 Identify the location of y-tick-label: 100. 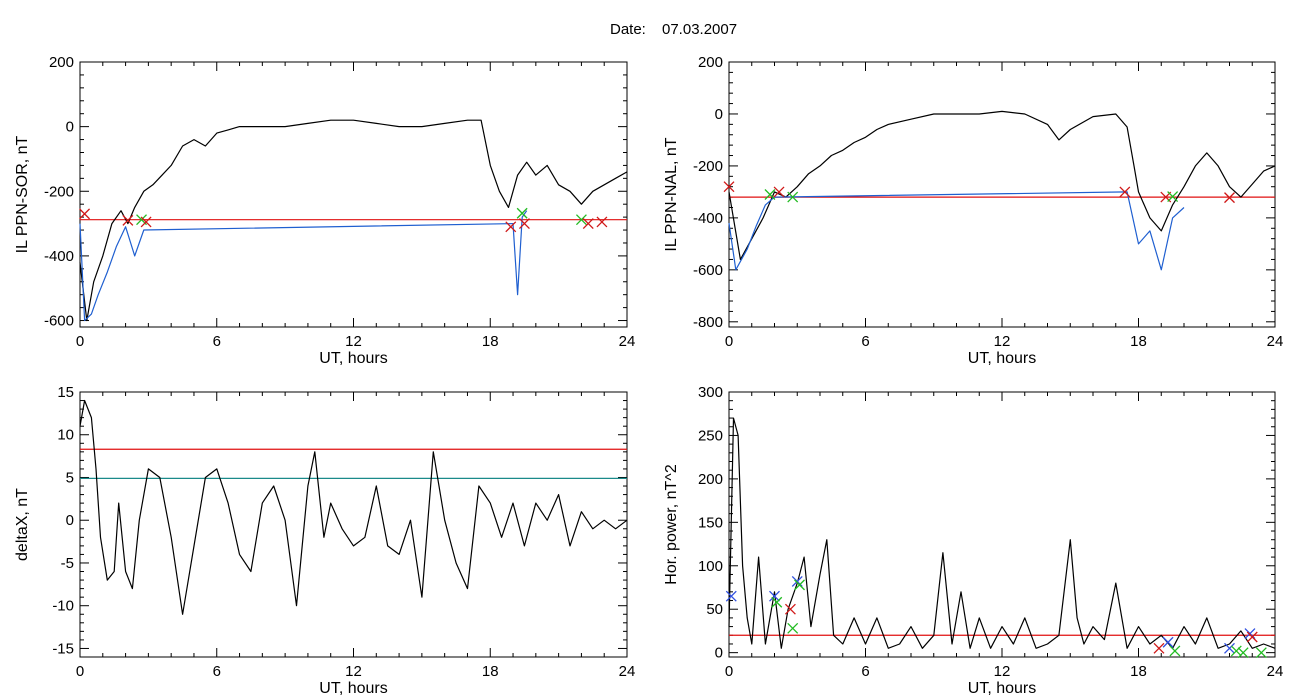
(710, 566).